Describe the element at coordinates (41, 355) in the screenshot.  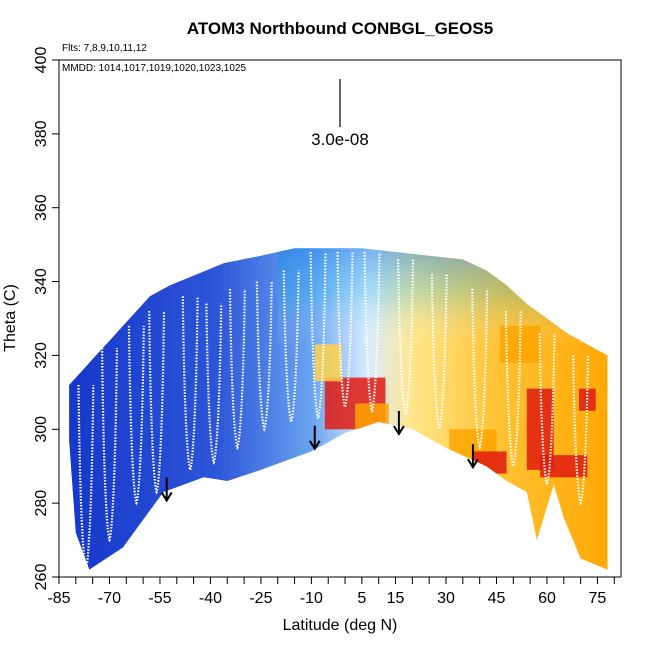
I see `y-tick-label: 320` at that location.